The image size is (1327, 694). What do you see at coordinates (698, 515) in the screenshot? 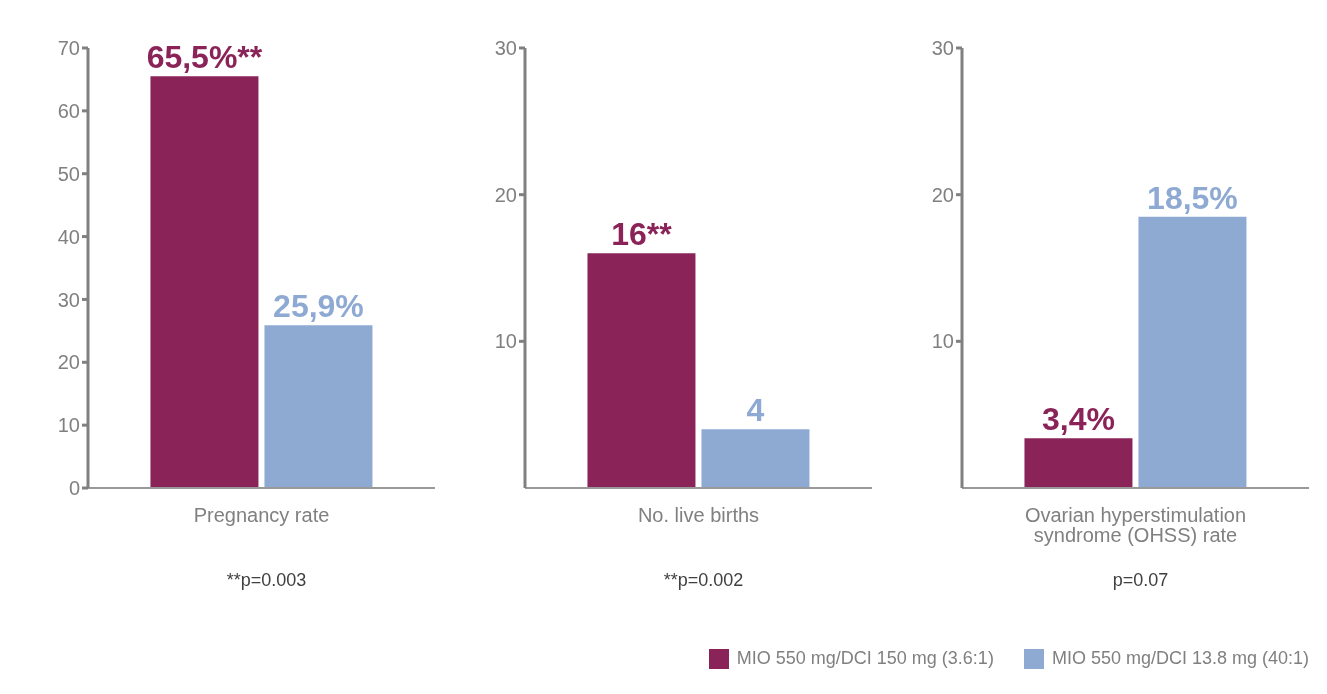
I see `x-tick-label: No. live births` at bounding box center [698, 515].